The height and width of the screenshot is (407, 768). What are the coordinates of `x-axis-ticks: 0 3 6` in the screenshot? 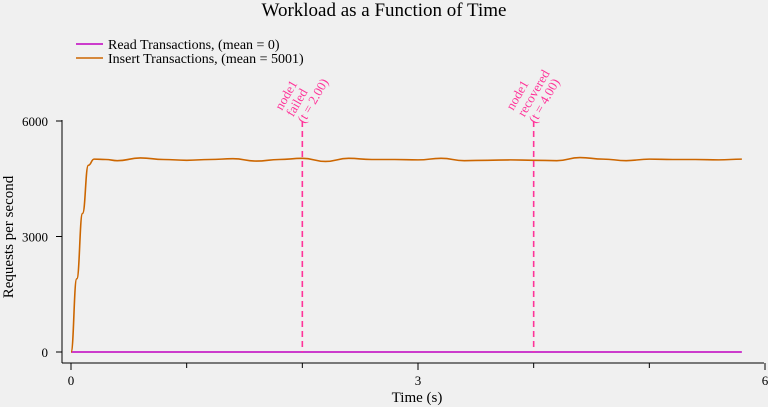 It's located at (418, 375).